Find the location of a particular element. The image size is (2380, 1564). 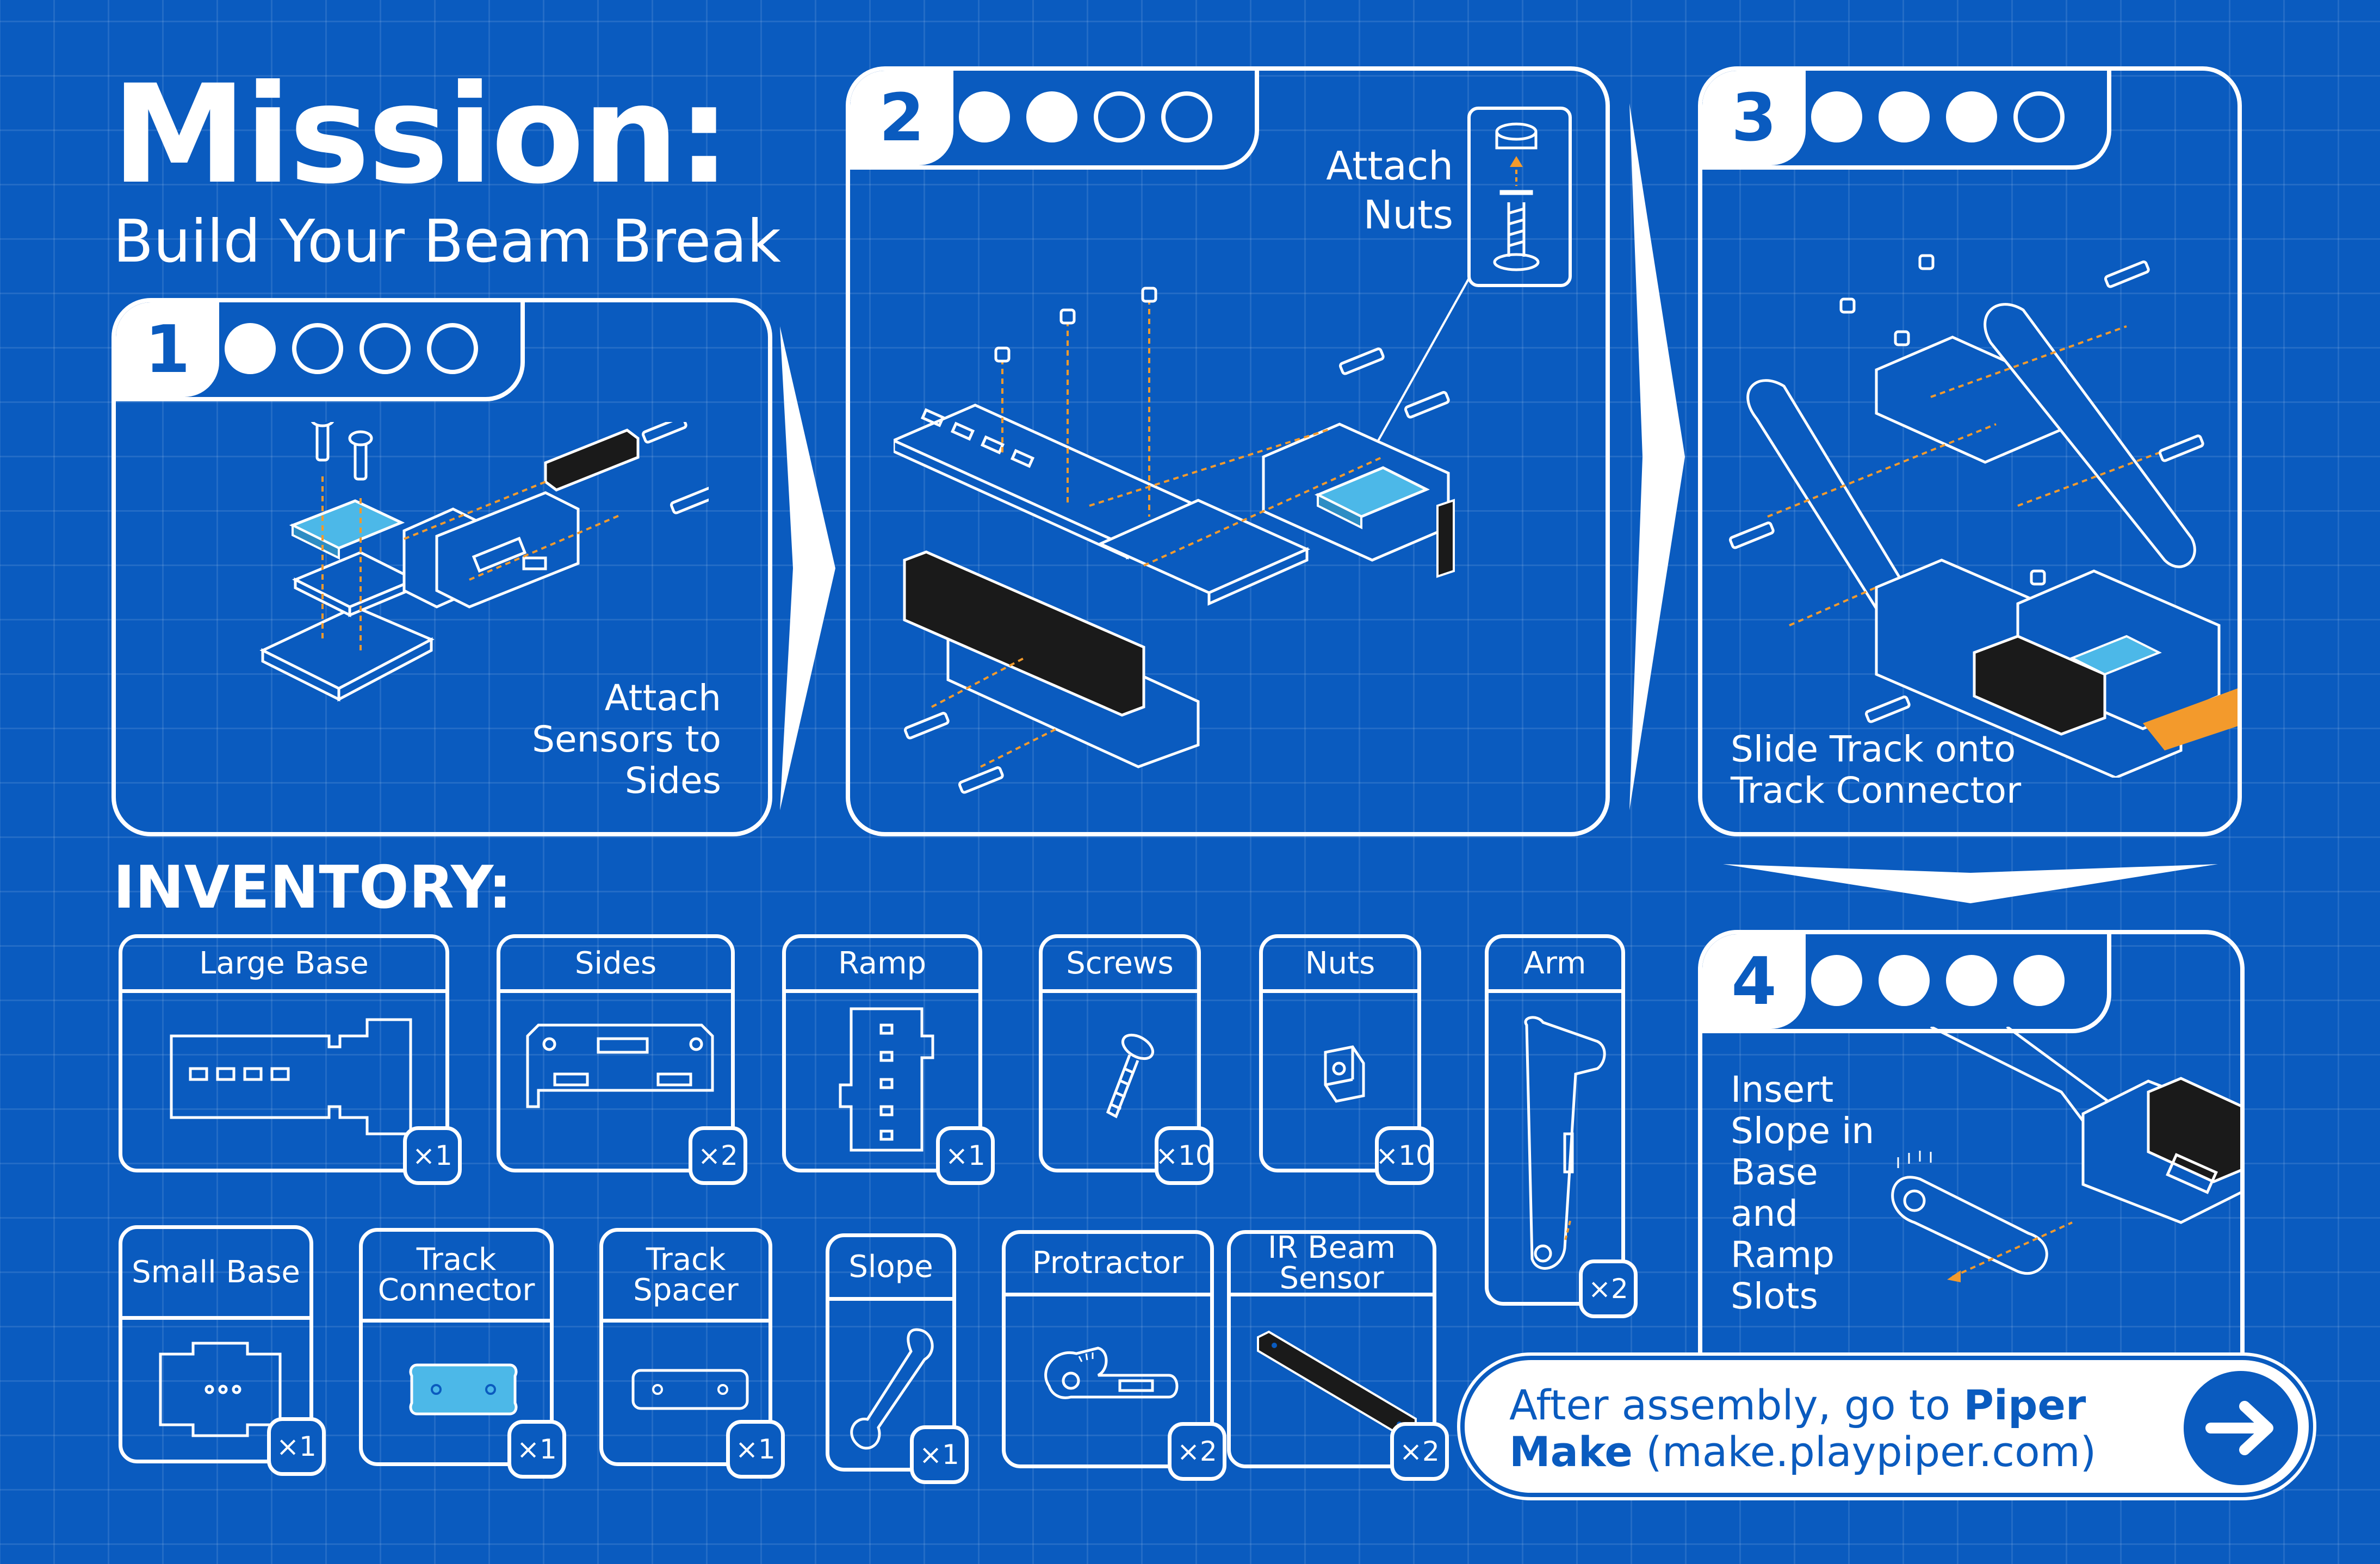

instruction-line: Track Connector is located at coordinates (1876, 790).